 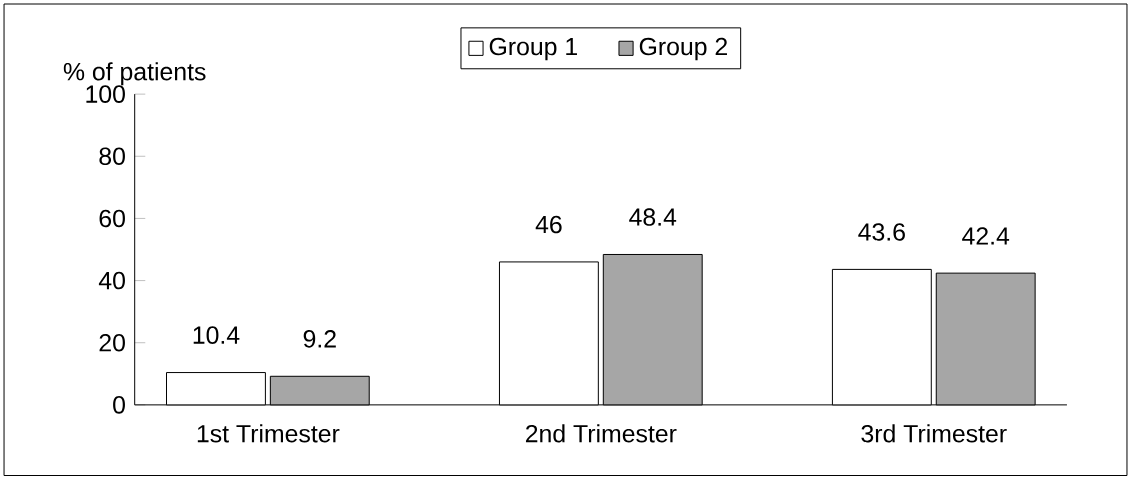 I want to click on data-label: 48.4, so click(x=653, y=217).